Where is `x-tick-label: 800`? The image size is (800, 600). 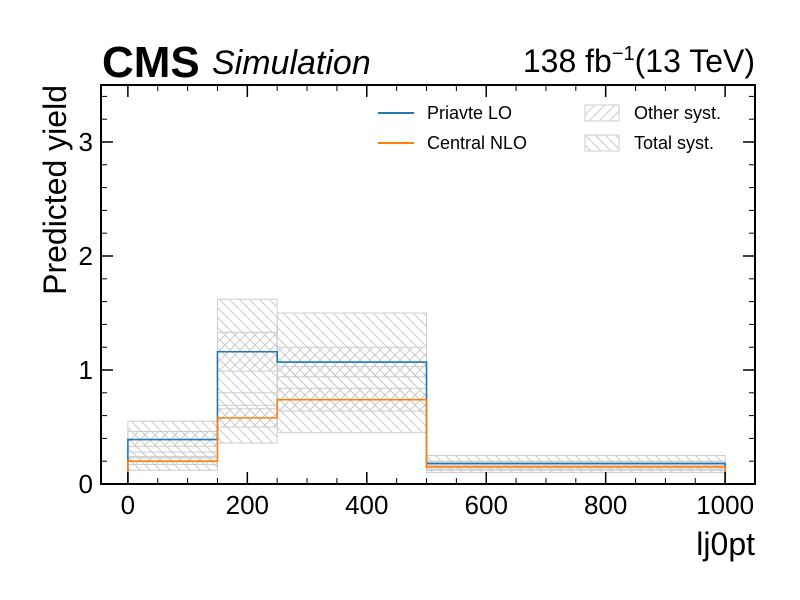 x-tick-label: 800 is located at coordinates (605, 505).